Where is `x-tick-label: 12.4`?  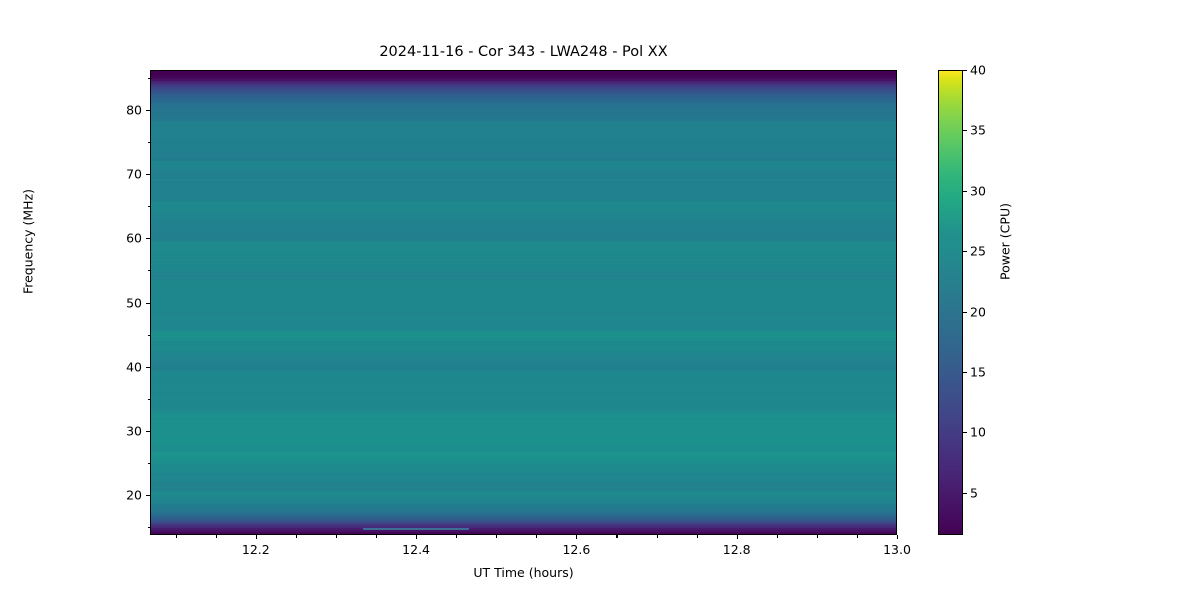 x-tick-label: 12.4 is located at coordinates (416, 549).